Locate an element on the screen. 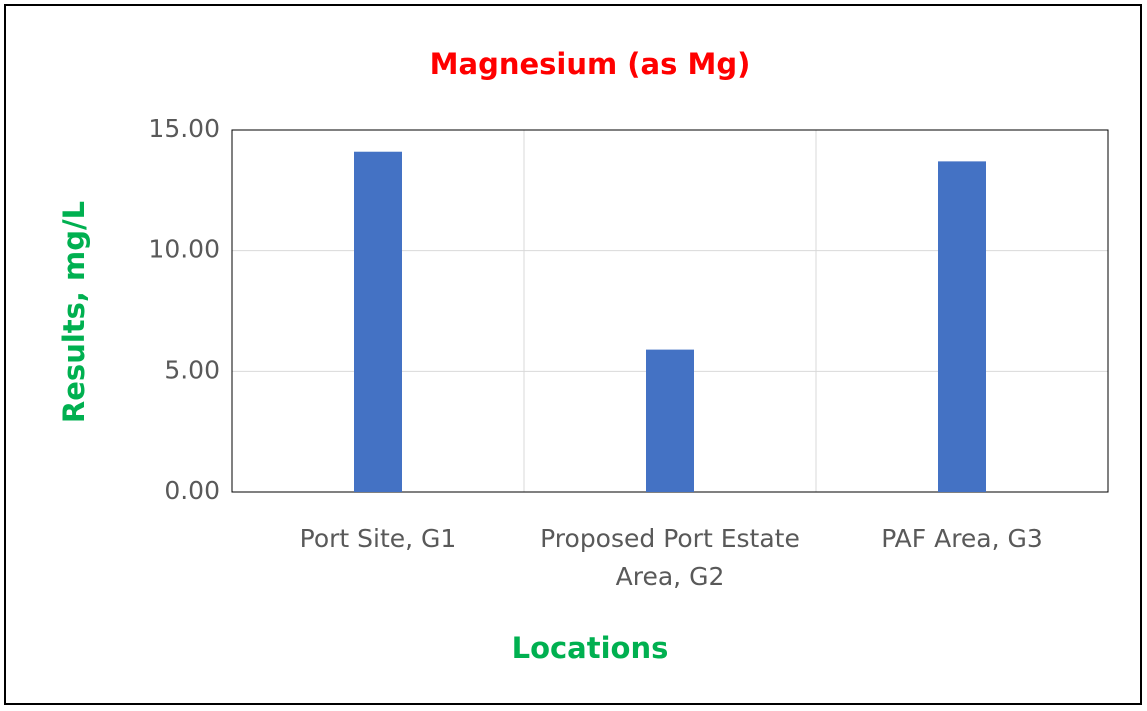 The height and width of the screenshot is (711, 1147). y-tick-label: 0.00 is located at coordinates (192, 490).